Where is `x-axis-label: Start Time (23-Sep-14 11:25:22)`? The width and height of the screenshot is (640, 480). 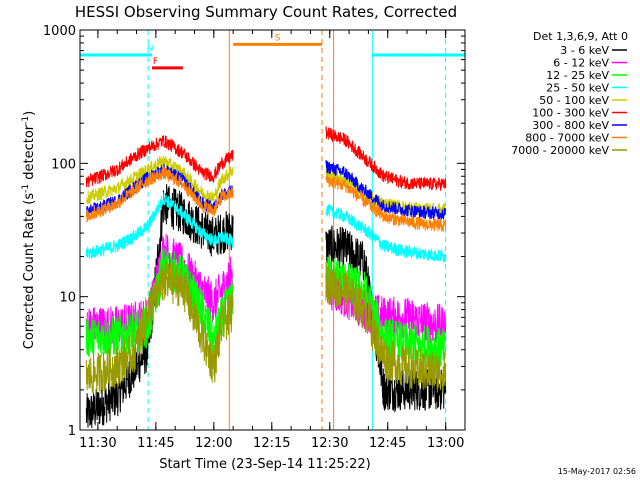
x-axis-label: Start Time (23-Sep-14 11:25:22) is located at coordinates (264, 464).